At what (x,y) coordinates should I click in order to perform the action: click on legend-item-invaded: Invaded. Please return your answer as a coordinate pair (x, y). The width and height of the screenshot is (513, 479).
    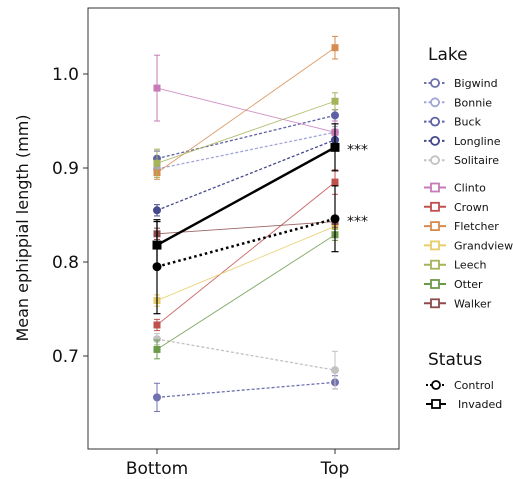
    Looking at the image, I should click on (464, 404).